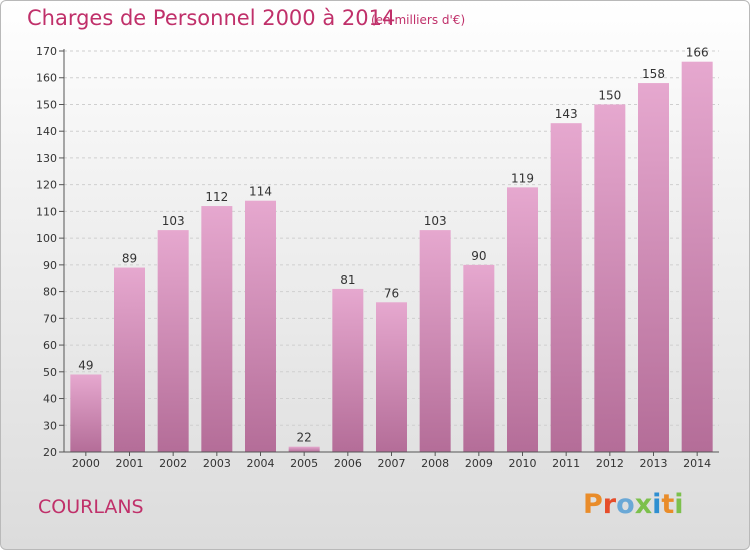 This screenshot has height=550, width=750. What do you see at coordinates (50, 372) in the screenshot?
I see `y-tick-label: 50` at bounding box center [50, 372].